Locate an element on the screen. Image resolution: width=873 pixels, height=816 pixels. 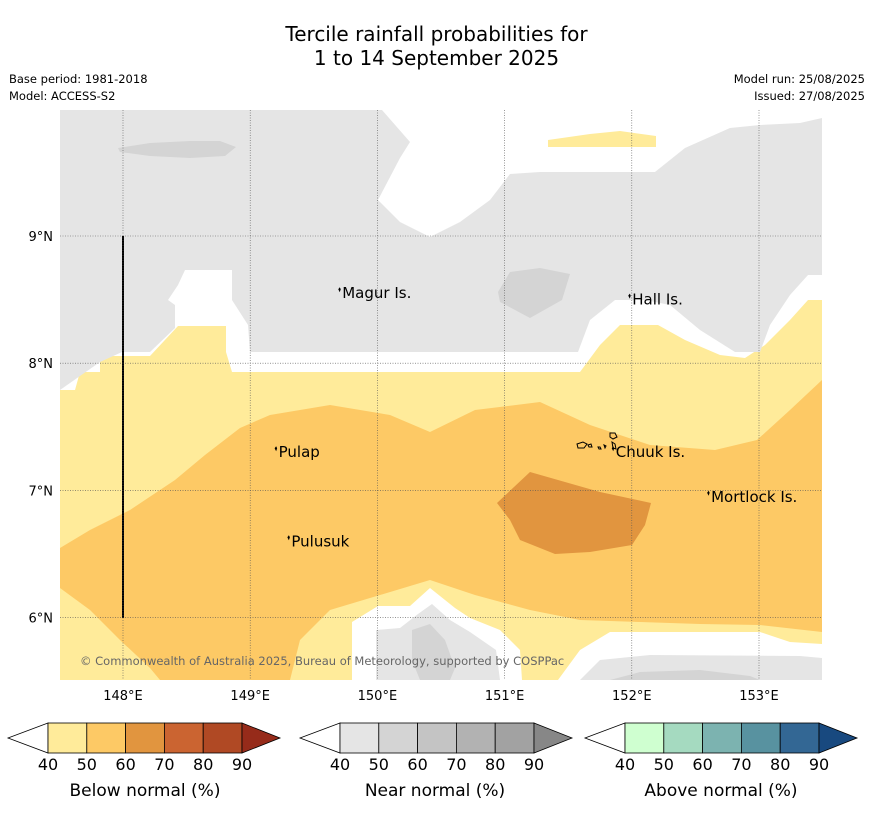
model-name: Model: ACCESS-S2 is located at coordinates (62, 96).